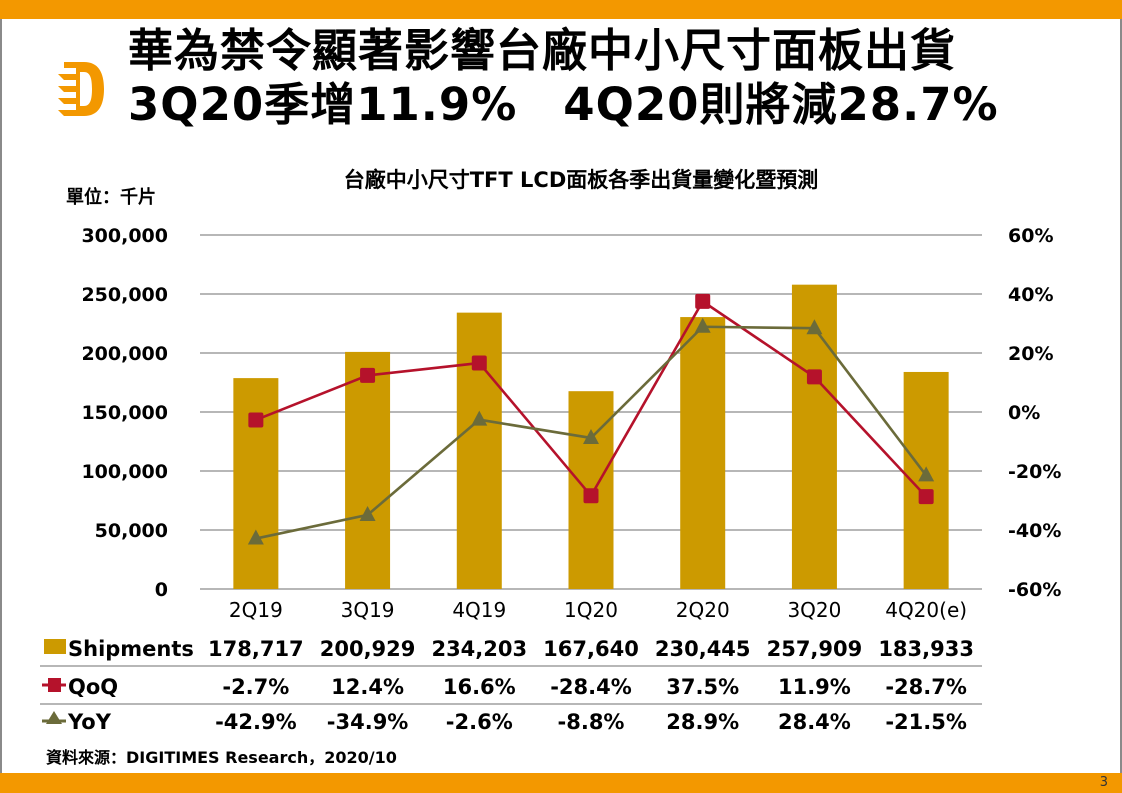 The width and height of the screenshot is (1122, 793). I want to click on table-row-header: Shipments, so click(131, 649).